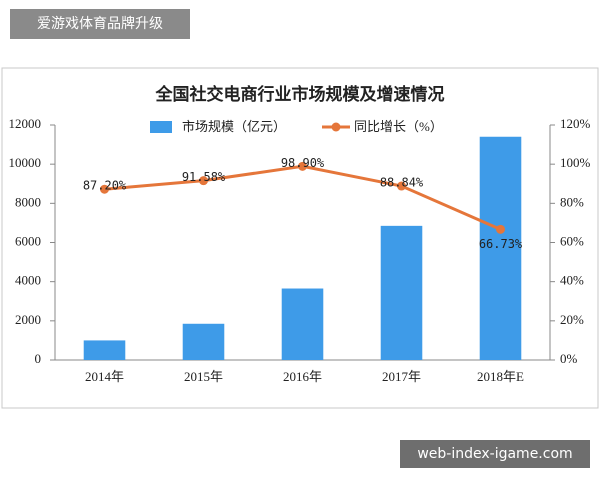 The width and height of the screenshot is (600, 480). Describe the element at coordinates (572, 240) in the screenshot. I see `y2-tick-label: 60%` at that location.